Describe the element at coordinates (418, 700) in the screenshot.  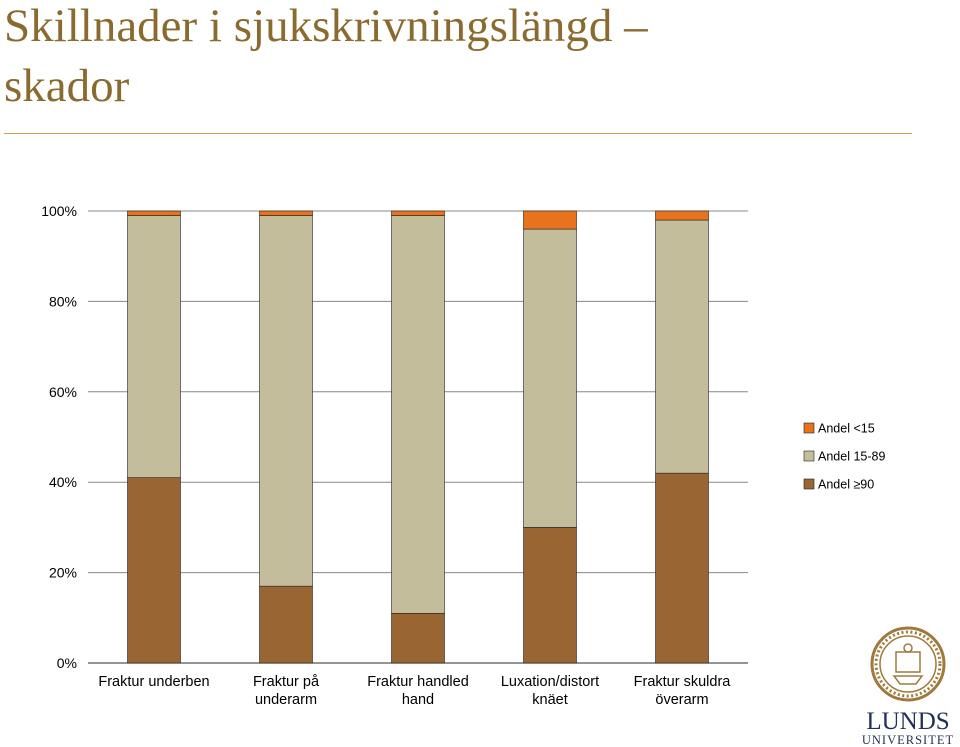
I see `x-tick-label: hand` at that location.